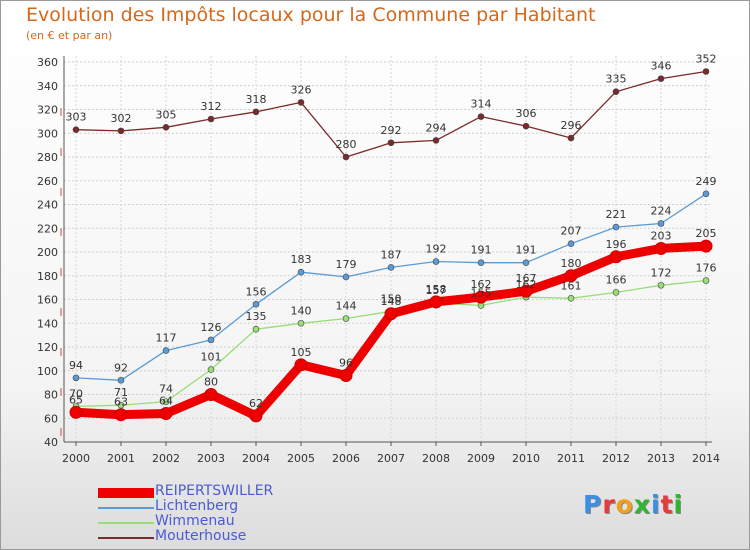 The image size is (750, 550). I want to click on x-tick-label: 2001, so click(121, 458).